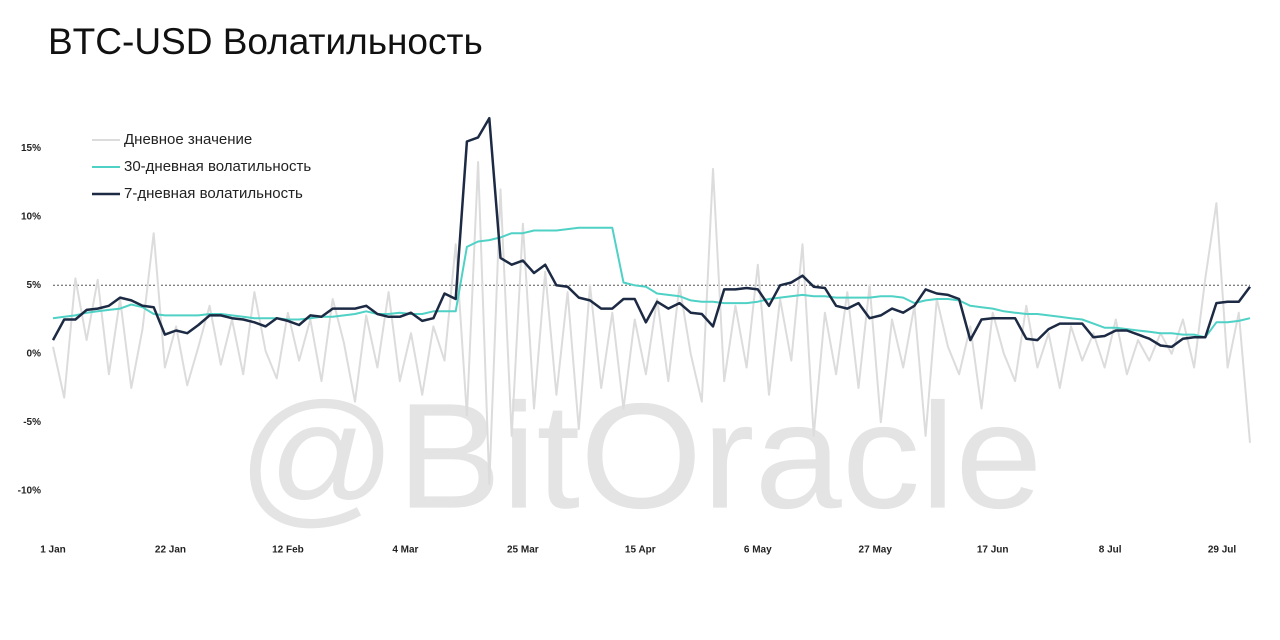  I want to click on x-tick-label: 27 May, so click(876, 550).